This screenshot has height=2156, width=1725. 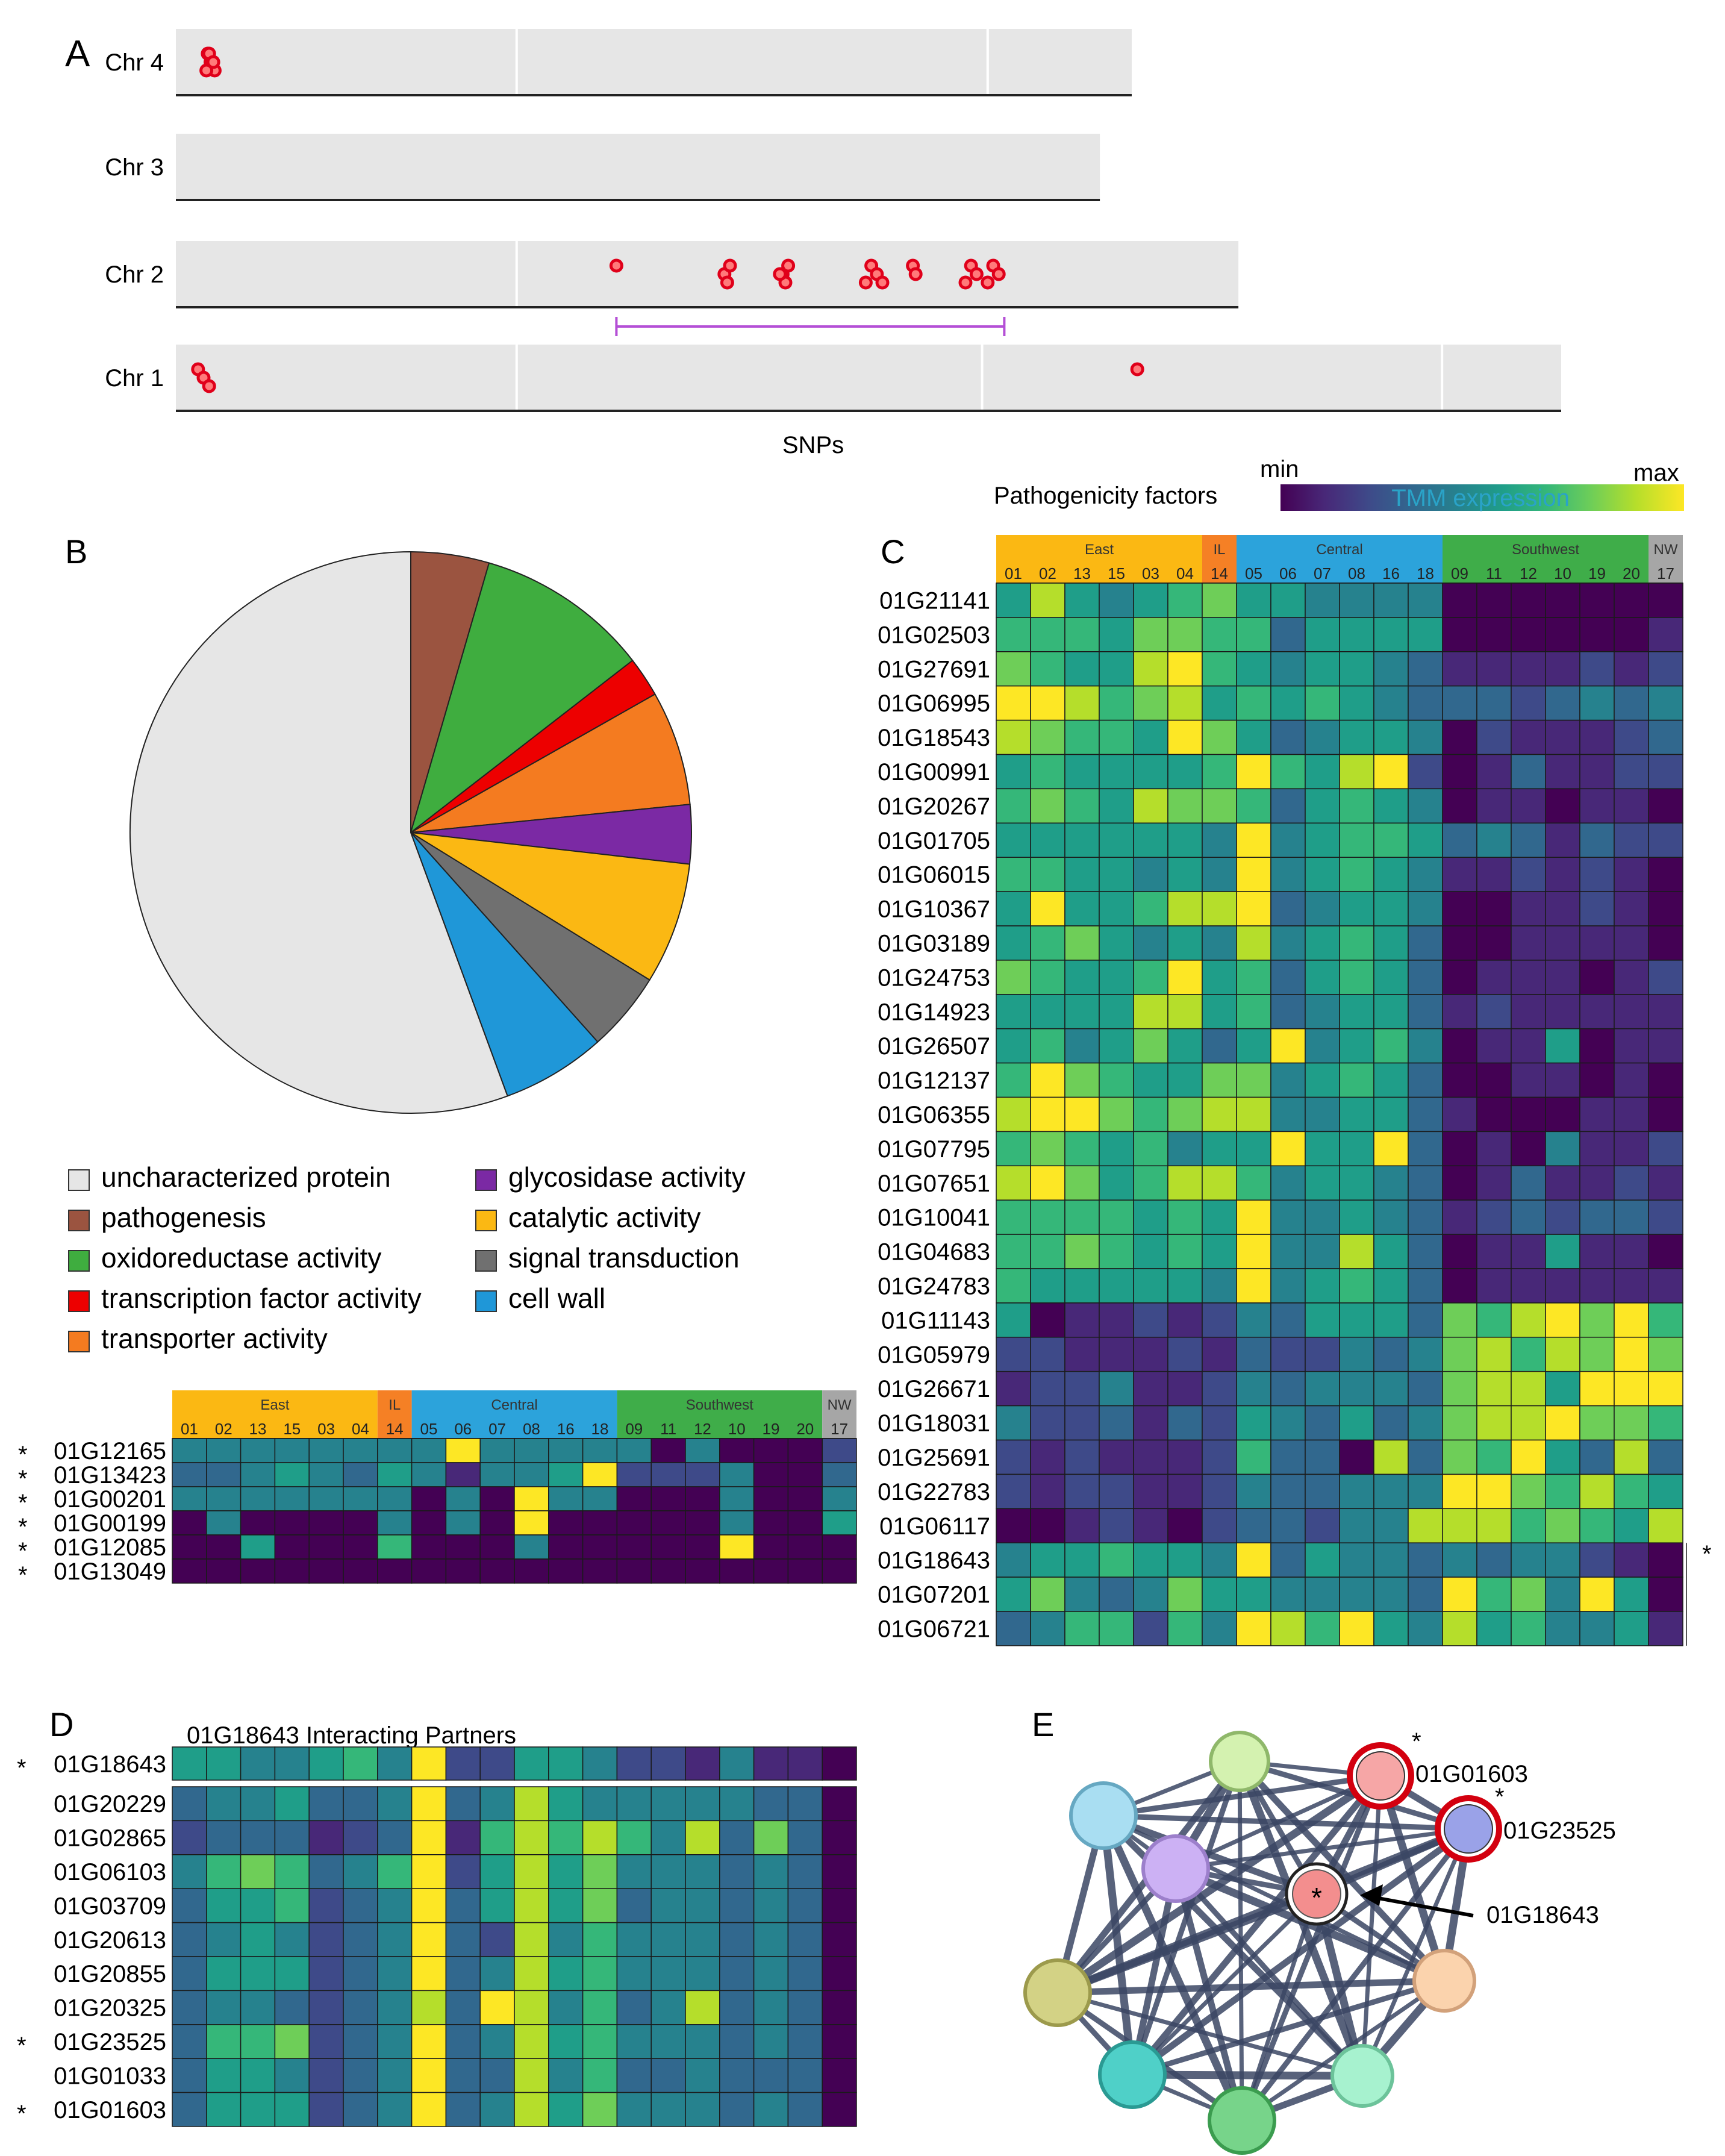 I want to click on row-label: 01G18031, so click(x=934, y=1423).